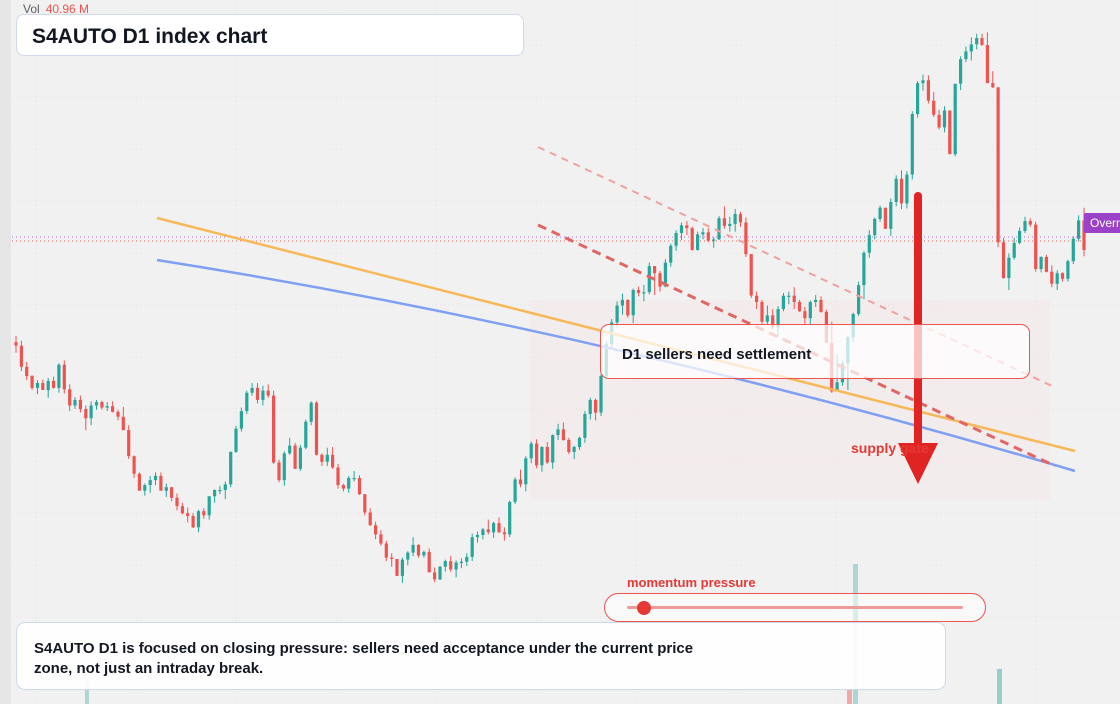 This screenshot has height=704, width=1120. I want to click on momentum-slider-label: momentum pressure, so click(691, 582).